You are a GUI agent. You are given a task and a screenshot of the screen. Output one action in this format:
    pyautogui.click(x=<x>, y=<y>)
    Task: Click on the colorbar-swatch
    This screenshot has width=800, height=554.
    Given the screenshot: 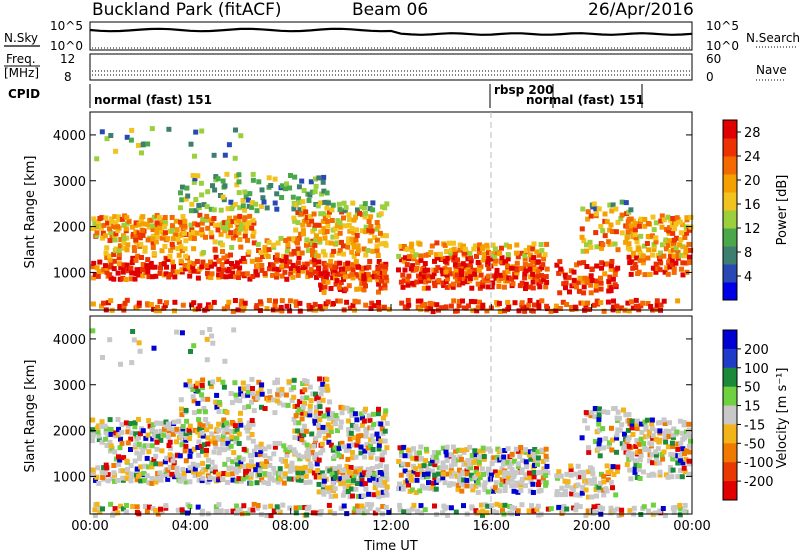 What is the action you would take?
    pyautogui.click(x=730, y=165)
    